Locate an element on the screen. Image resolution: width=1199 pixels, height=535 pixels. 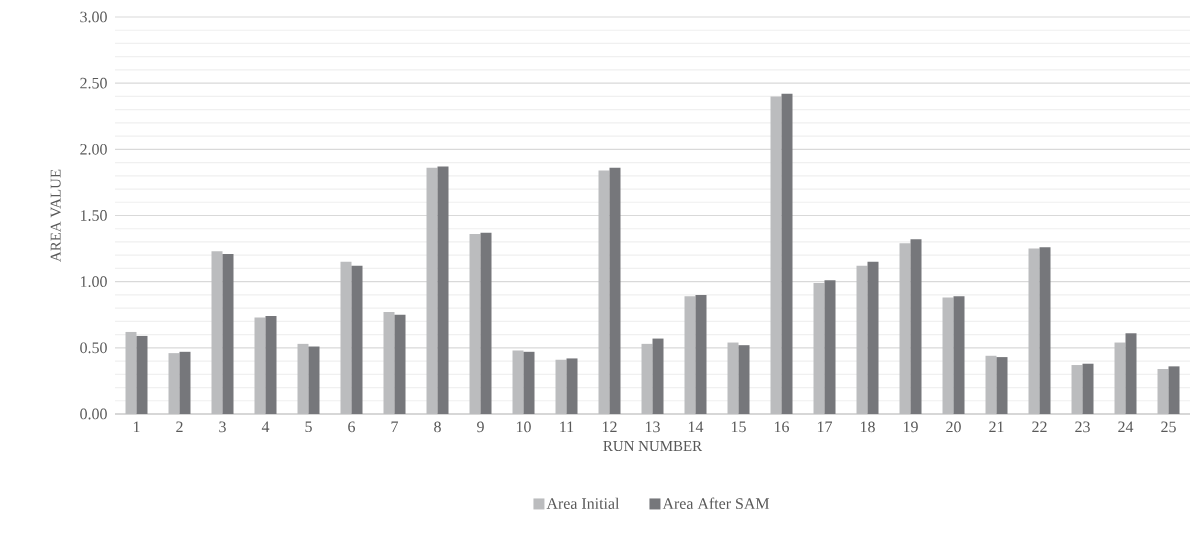
x-tick-label: 5 is located at coordinates (308, 427).